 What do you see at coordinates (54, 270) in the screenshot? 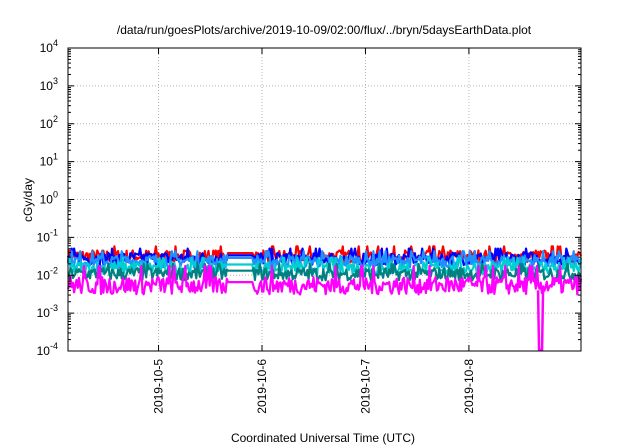
I see `y-tick-exponent: -2` at bounding box center [54, 270].